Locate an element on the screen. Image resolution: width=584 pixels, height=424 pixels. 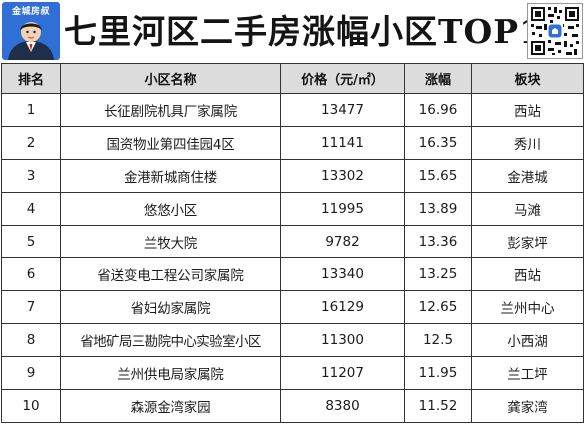
price-cell: 11141 is located at coordinates (342, 142).